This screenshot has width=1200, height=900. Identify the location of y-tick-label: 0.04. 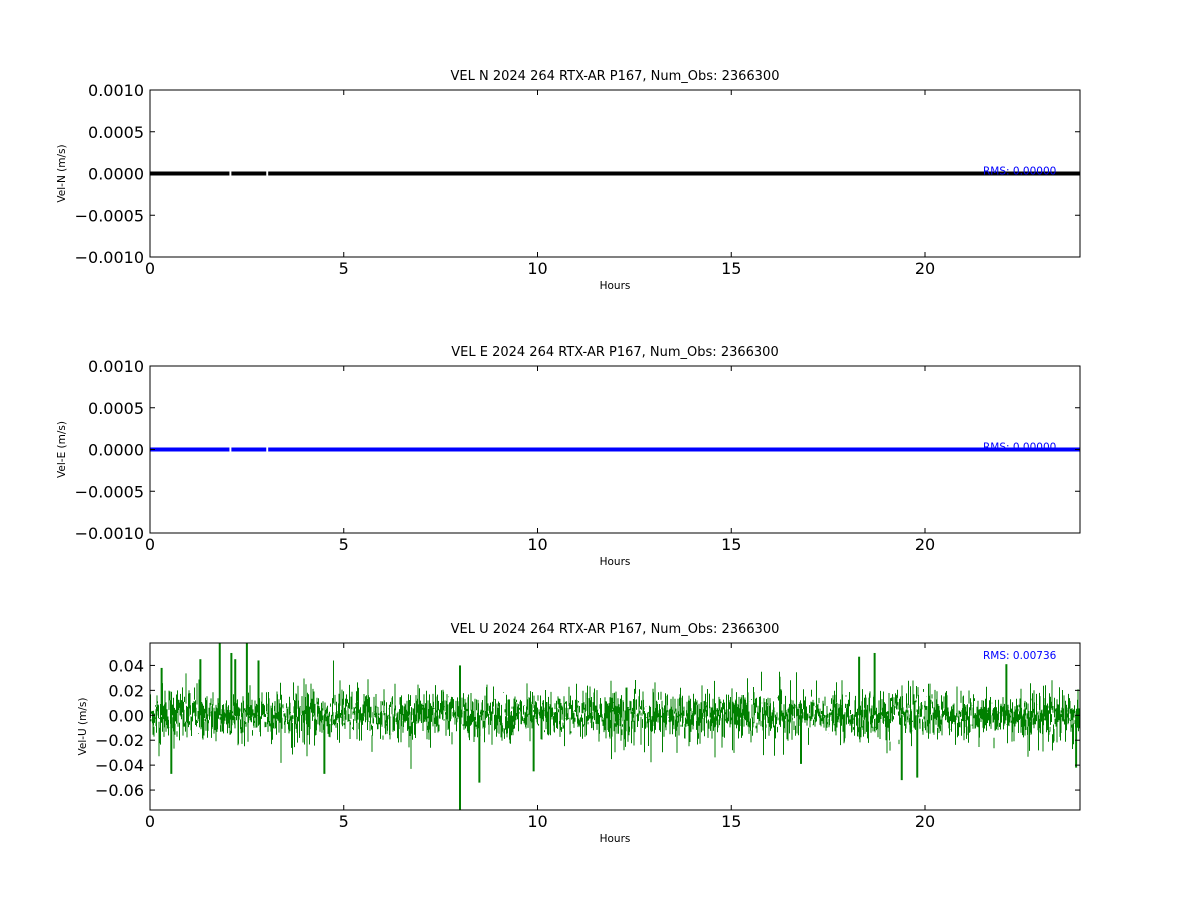
(126, 665).